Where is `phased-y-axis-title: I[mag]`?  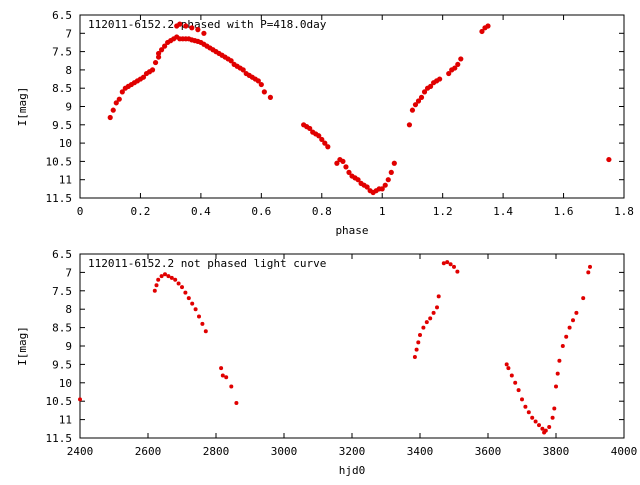
phased-y-axis-title: I[mag] is located at coordinates (22, 107).